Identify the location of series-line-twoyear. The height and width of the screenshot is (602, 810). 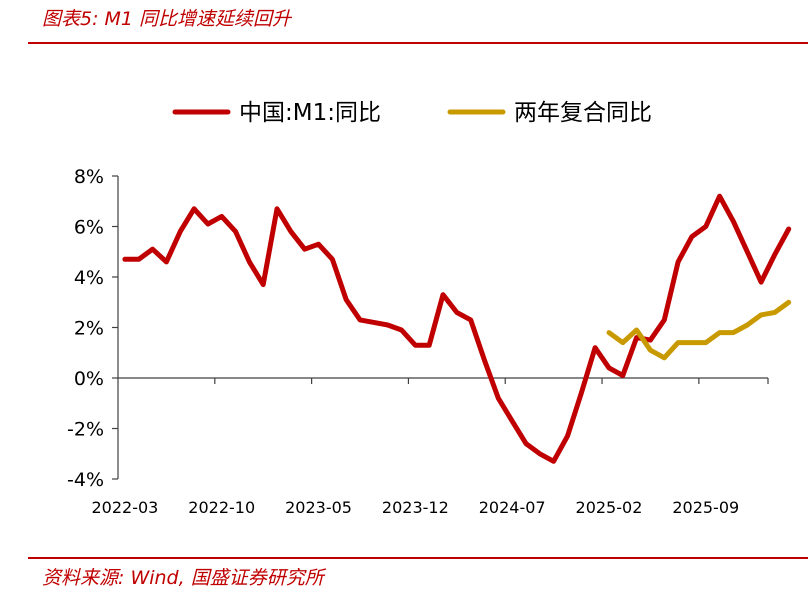
(699, 330).